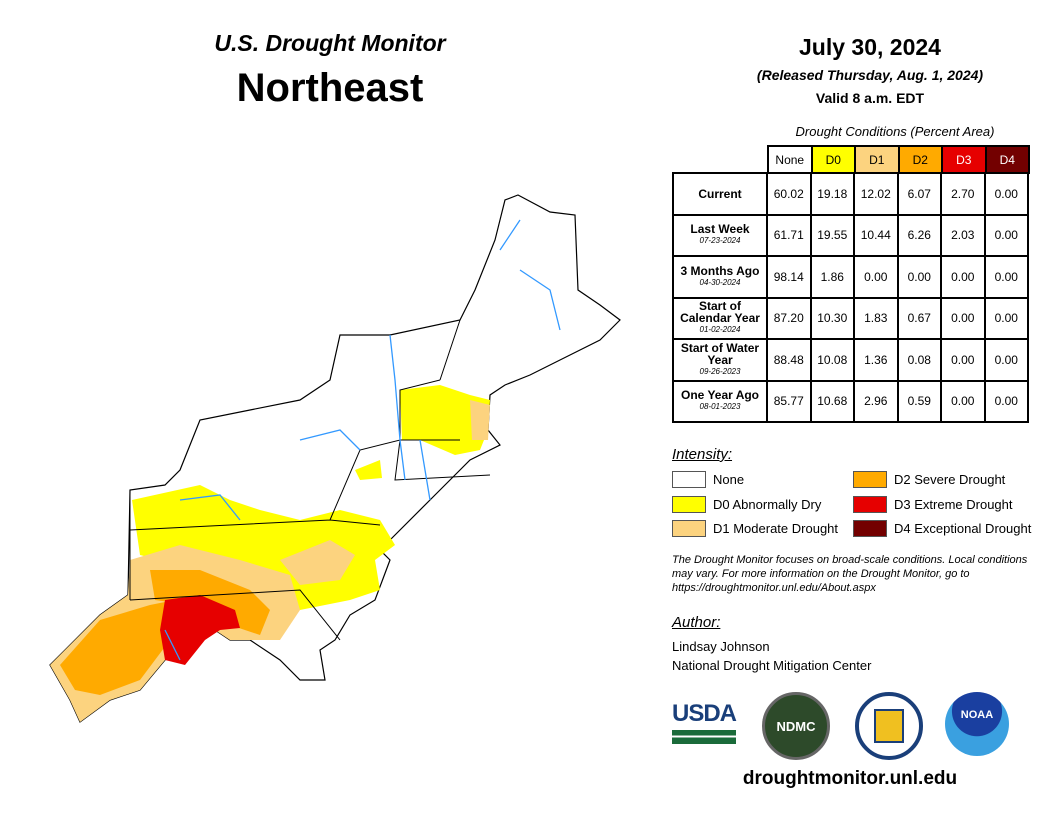 The image size is (1056, 816). Describe the element at coordinates (720, 241) in the screenshot. I see `row-date: 07-23-2024` at that location.